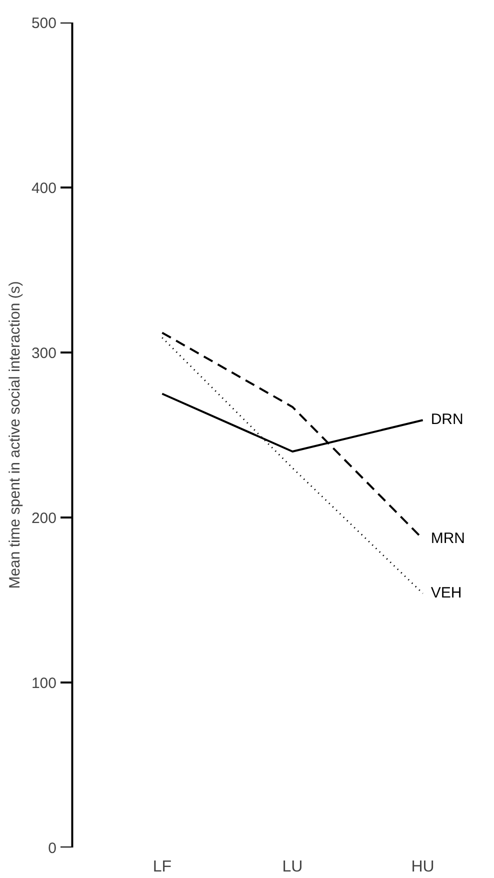  I want to click on y-tick-label: 500, so click(44, 23).